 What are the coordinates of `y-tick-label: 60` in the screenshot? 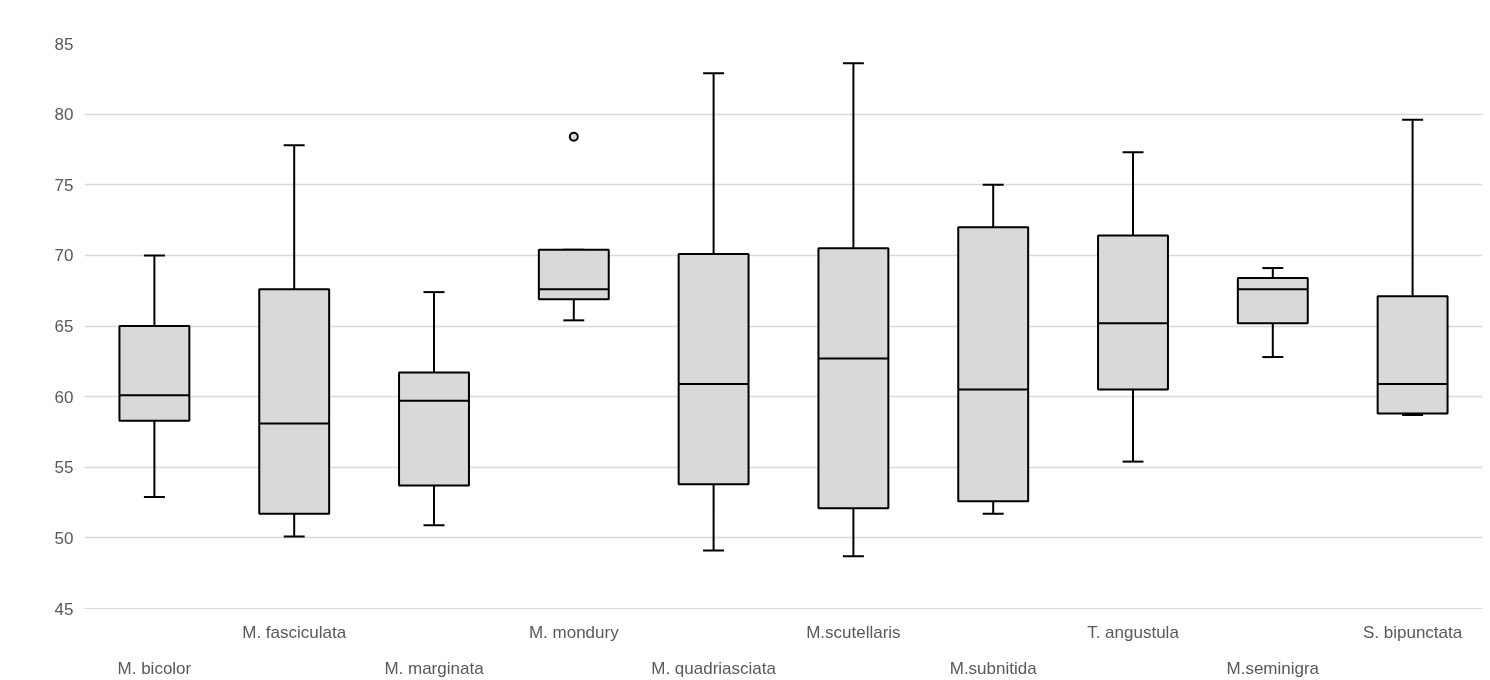 It's located at (64, 397).